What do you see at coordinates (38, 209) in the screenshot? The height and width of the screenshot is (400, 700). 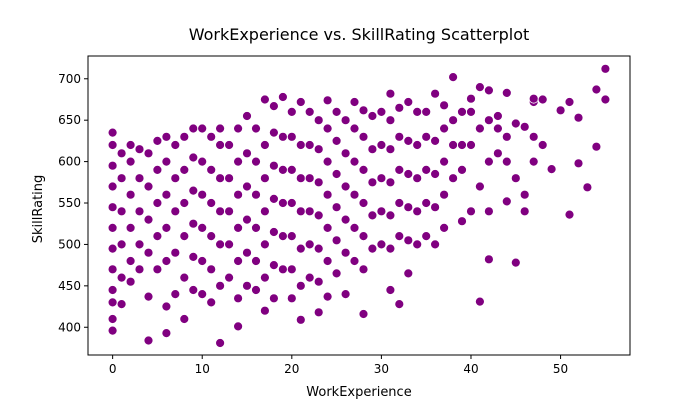 I see `y-axis-label: SkillRating` at bounding box center [38, 209].